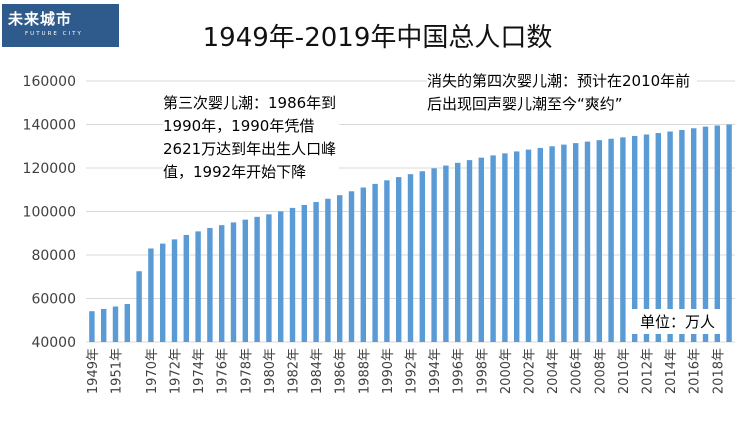 The image size is (755, 436). What do you see at coordinates (53, 343) in the screenshot?
I see `y-tick-label: 40000` at bounding box center [53, 343].